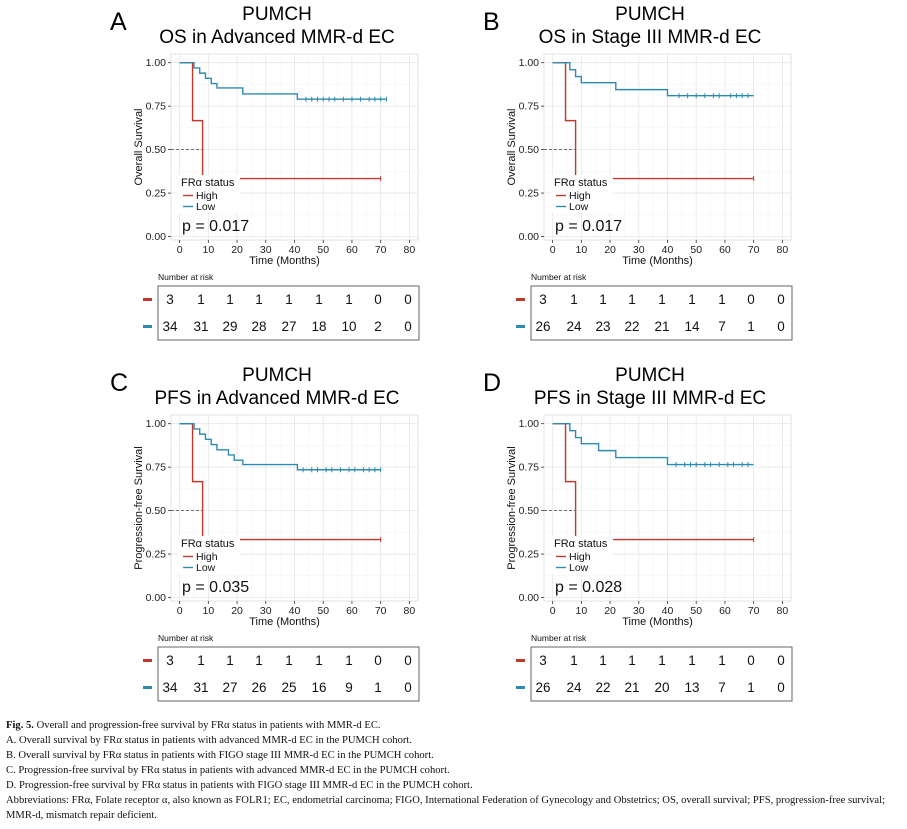  Describe the element at coordinates (20, 725) in the screenshot. I see `caption-fig-label: Fig. 5.` at that location.